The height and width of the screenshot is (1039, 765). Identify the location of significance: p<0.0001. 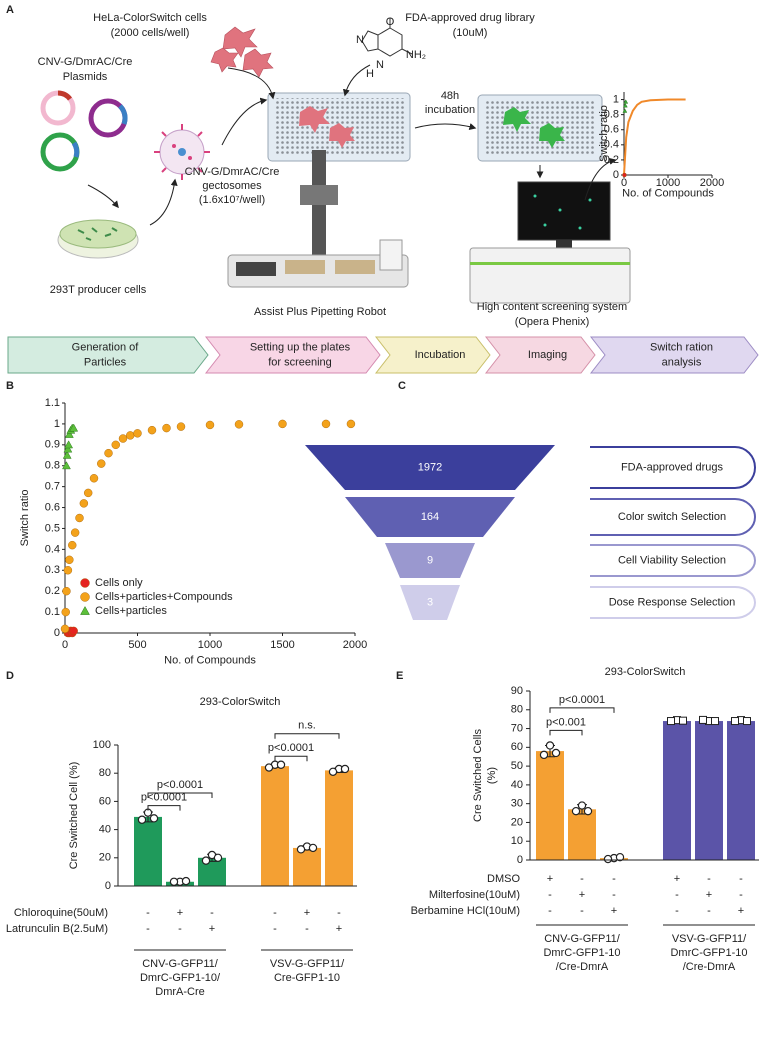
(164, 798).